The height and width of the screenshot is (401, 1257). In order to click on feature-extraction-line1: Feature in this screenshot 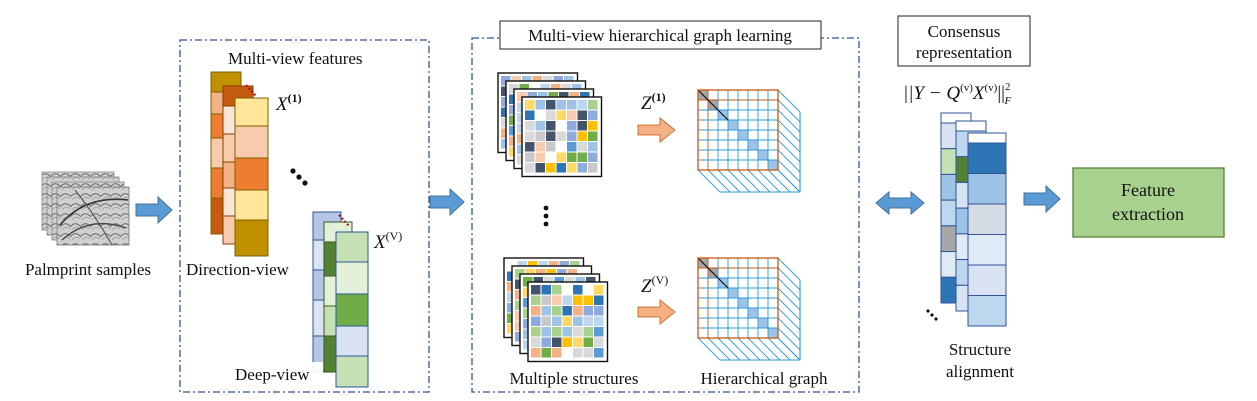, I will do `click(1148, 190)`.